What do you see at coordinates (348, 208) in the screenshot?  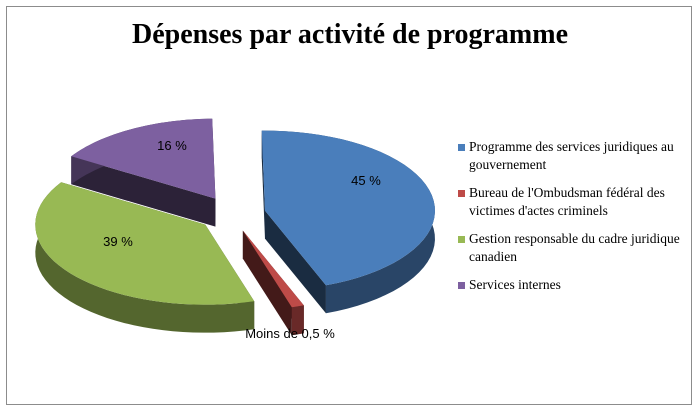 I see `pie-slice-0-top` at bounding box center [348, 208].